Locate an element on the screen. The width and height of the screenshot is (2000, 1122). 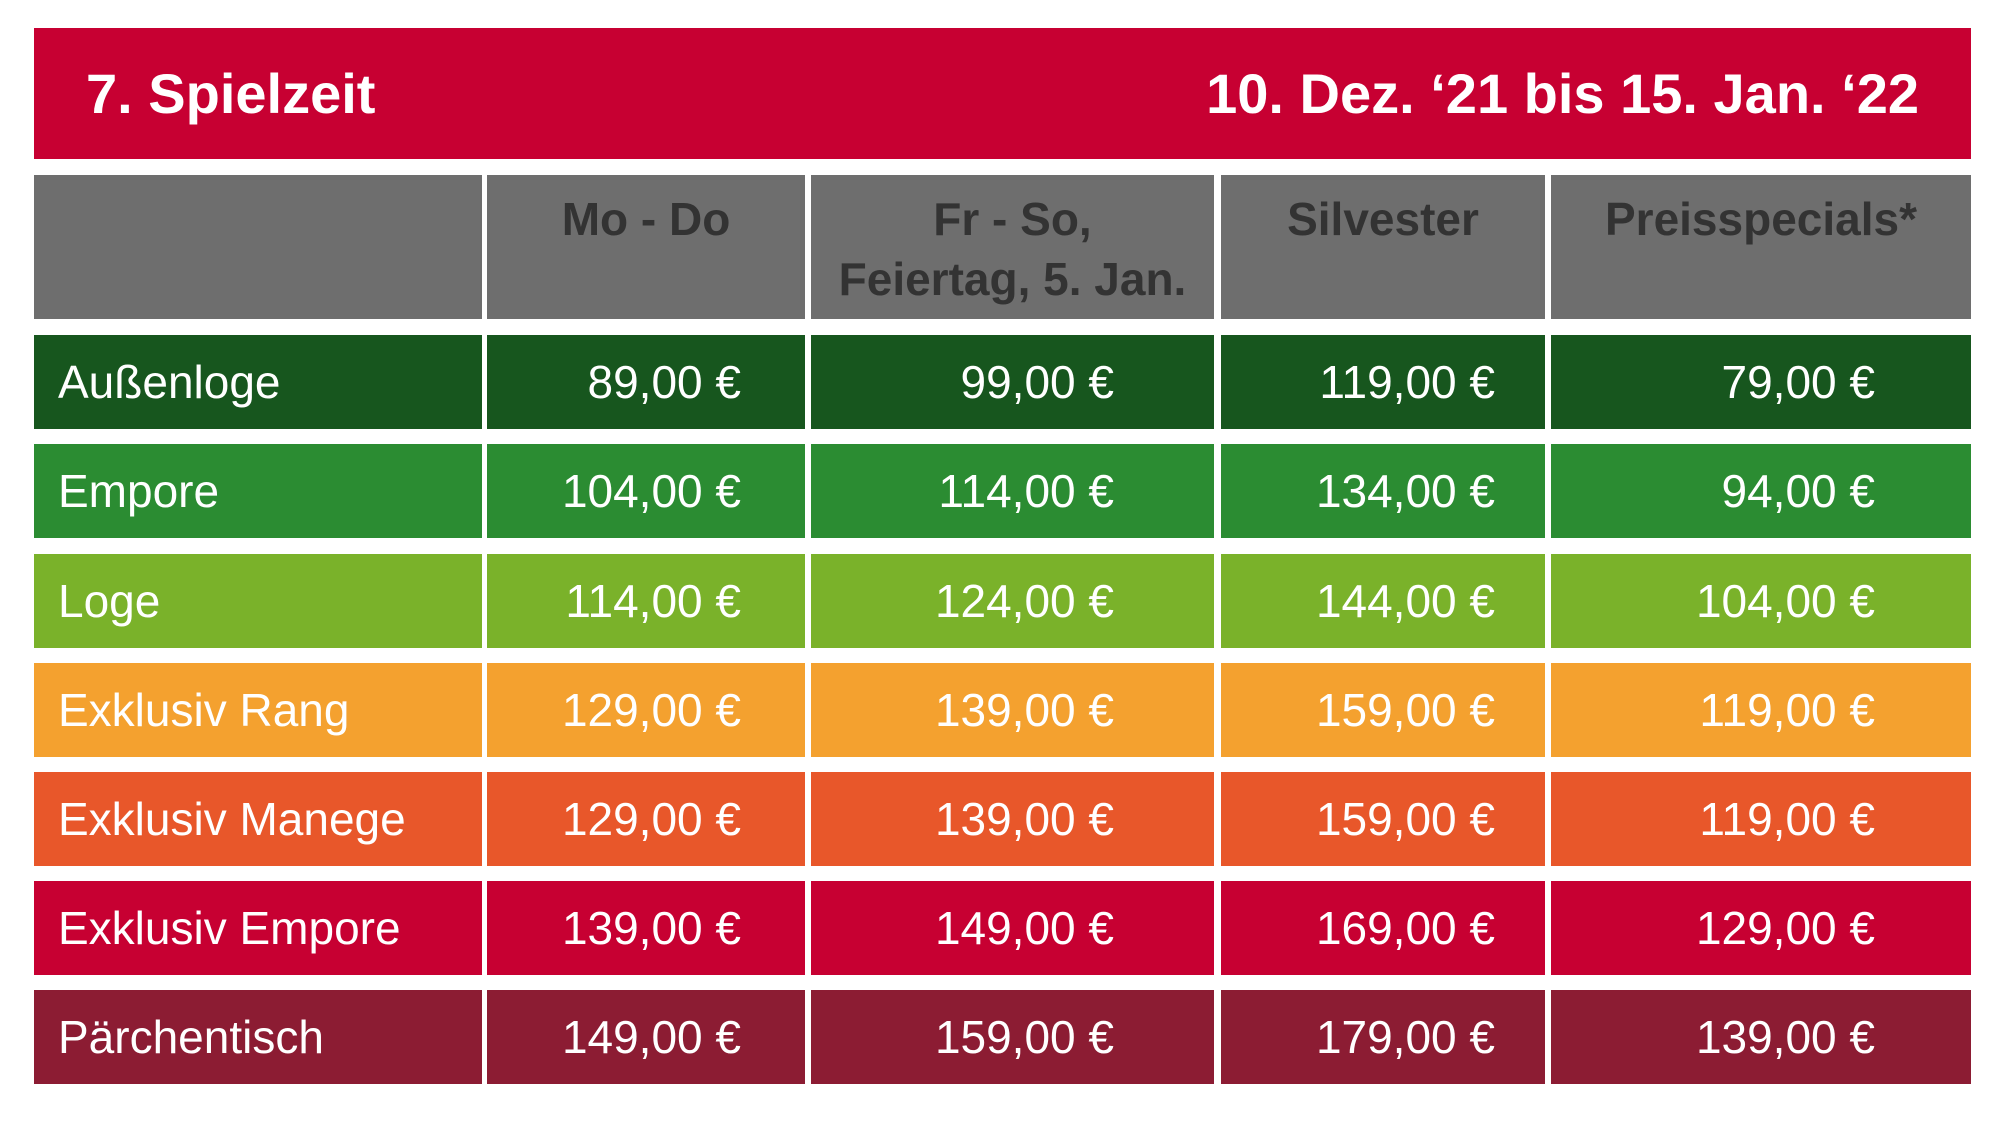
price-cell: 89,00 € is located at coordinates (646, 382).